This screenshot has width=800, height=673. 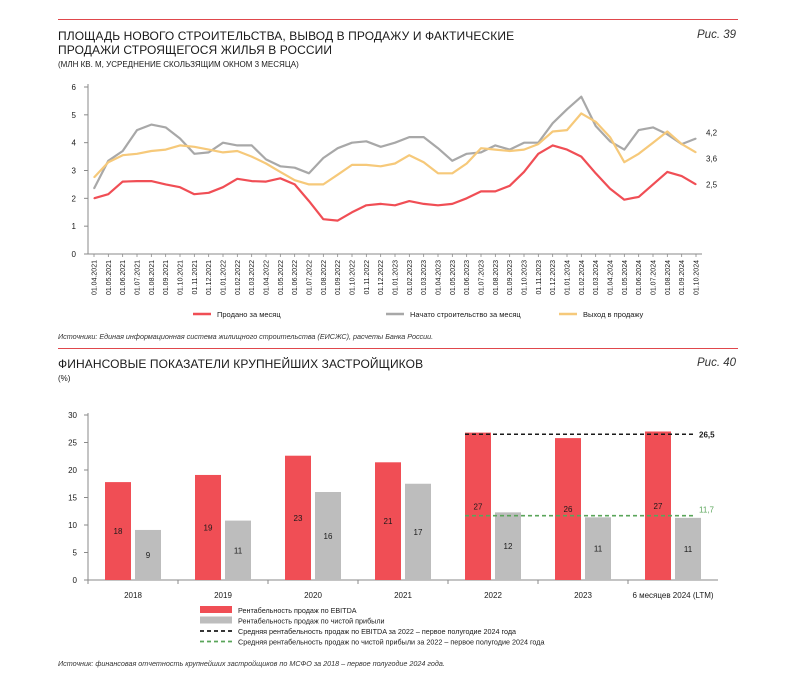 I want to click on chart1-x-tick-label: 01.07.2023, so click(x=482, y=277).